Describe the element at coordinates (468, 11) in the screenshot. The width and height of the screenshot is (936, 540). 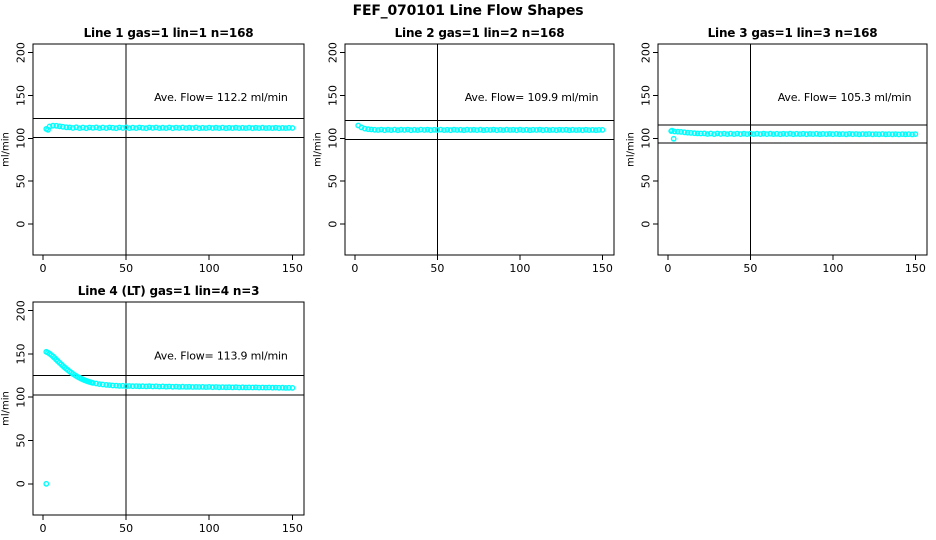
I see `main-title: FEF_070101 Line Flow Shapes` at that location.